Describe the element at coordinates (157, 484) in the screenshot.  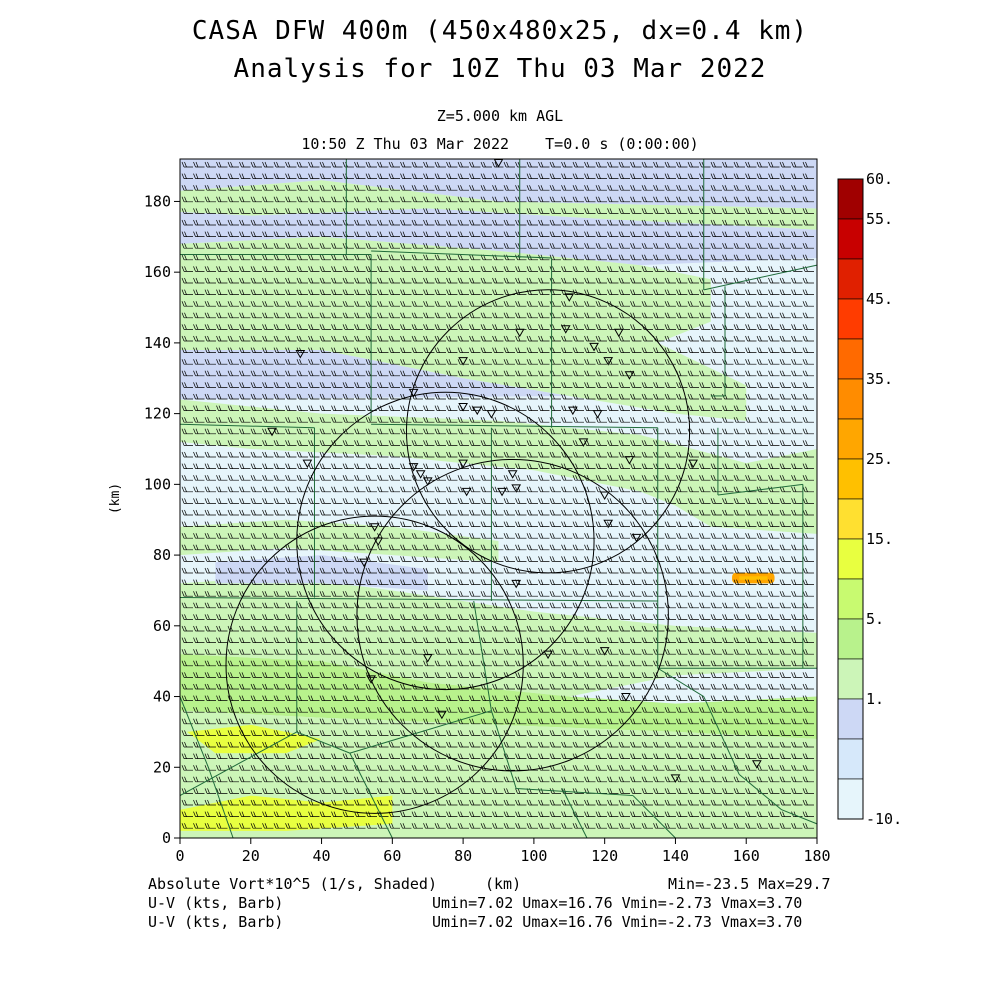
I see `y-tick-label-5: 100` at that location.